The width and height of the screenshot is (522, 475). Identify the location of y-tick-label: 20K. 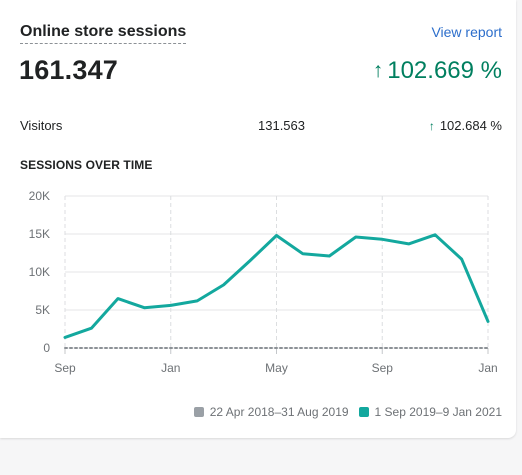
(39, 196).